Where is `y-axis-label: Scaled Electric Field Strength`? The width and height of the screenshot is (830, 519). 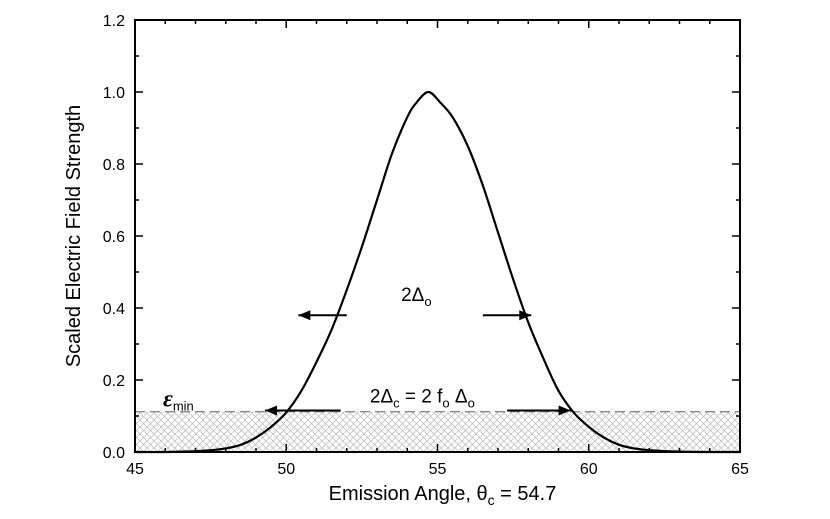
y-axis-label: Scaled Electric Field Strength is located at coordinates (74, 236).